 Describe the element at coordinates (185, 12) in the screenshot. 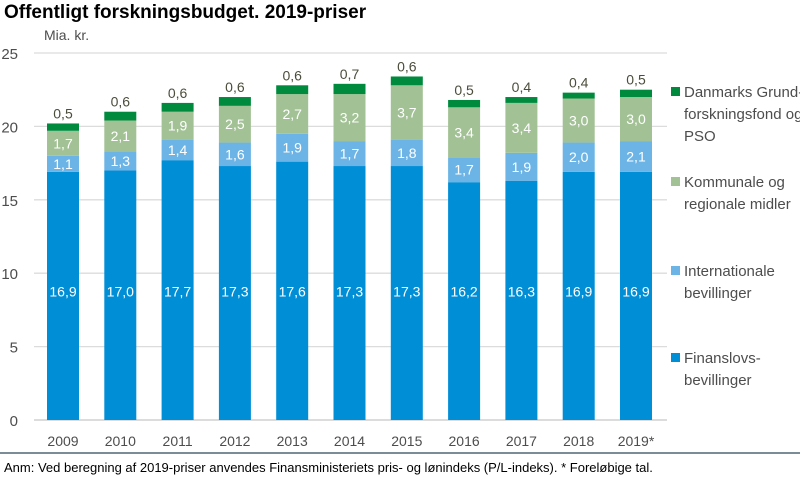

I see `chart-title: Offentligt forskningsbudget. 2019-priser` at that location.